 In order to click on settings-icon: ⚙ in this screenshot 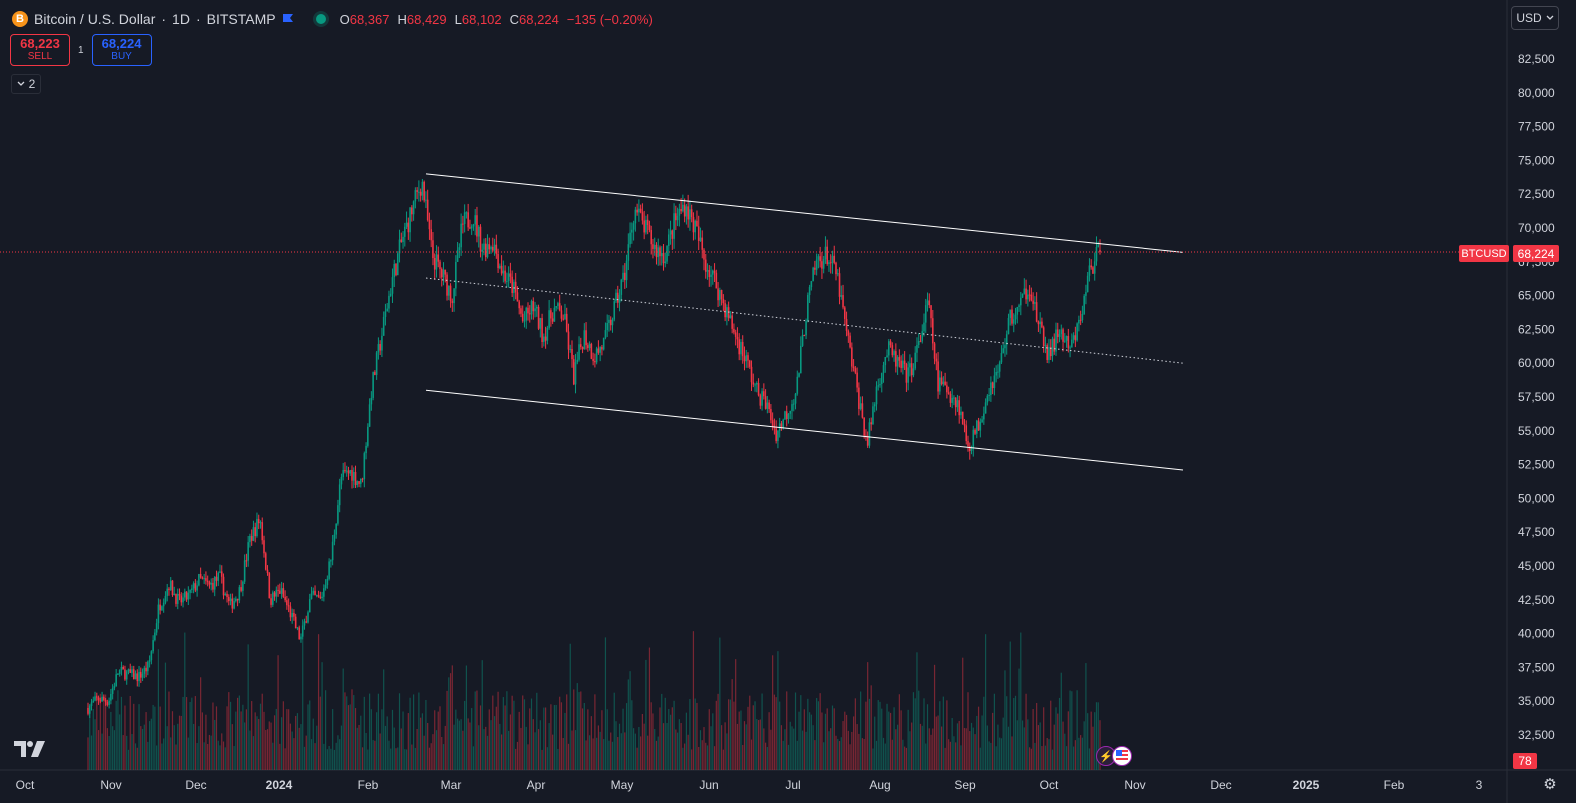, I will do `click(1550, 784)`.